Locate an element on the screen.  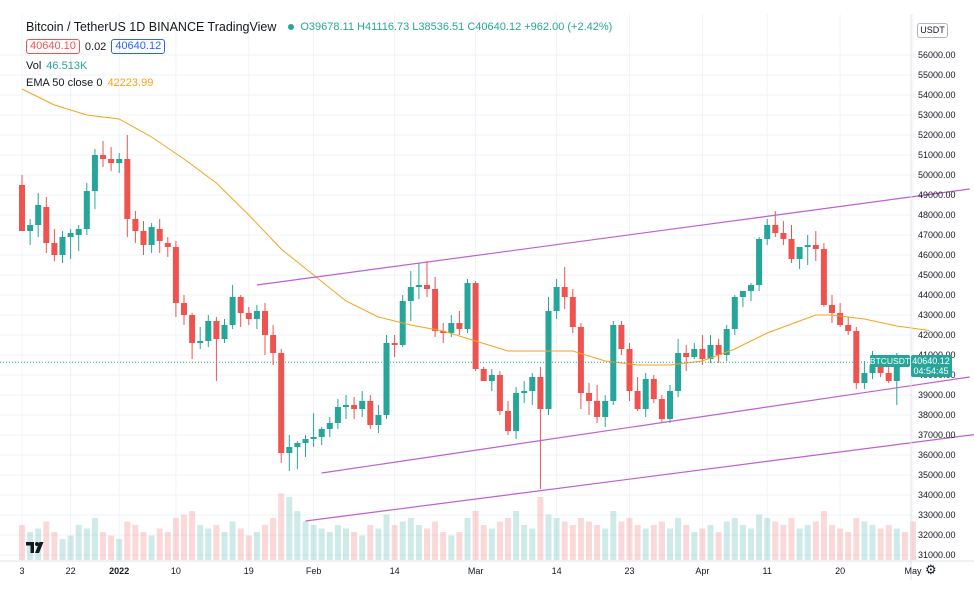
price-tick-label: 44000.00 is located at coordinates (937, 295).